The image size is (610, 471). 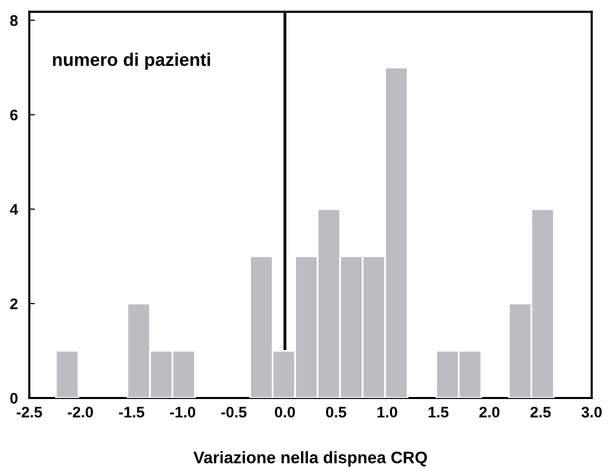 I want to click on x-tick-label: -2.0, so click(x=80, y=412).